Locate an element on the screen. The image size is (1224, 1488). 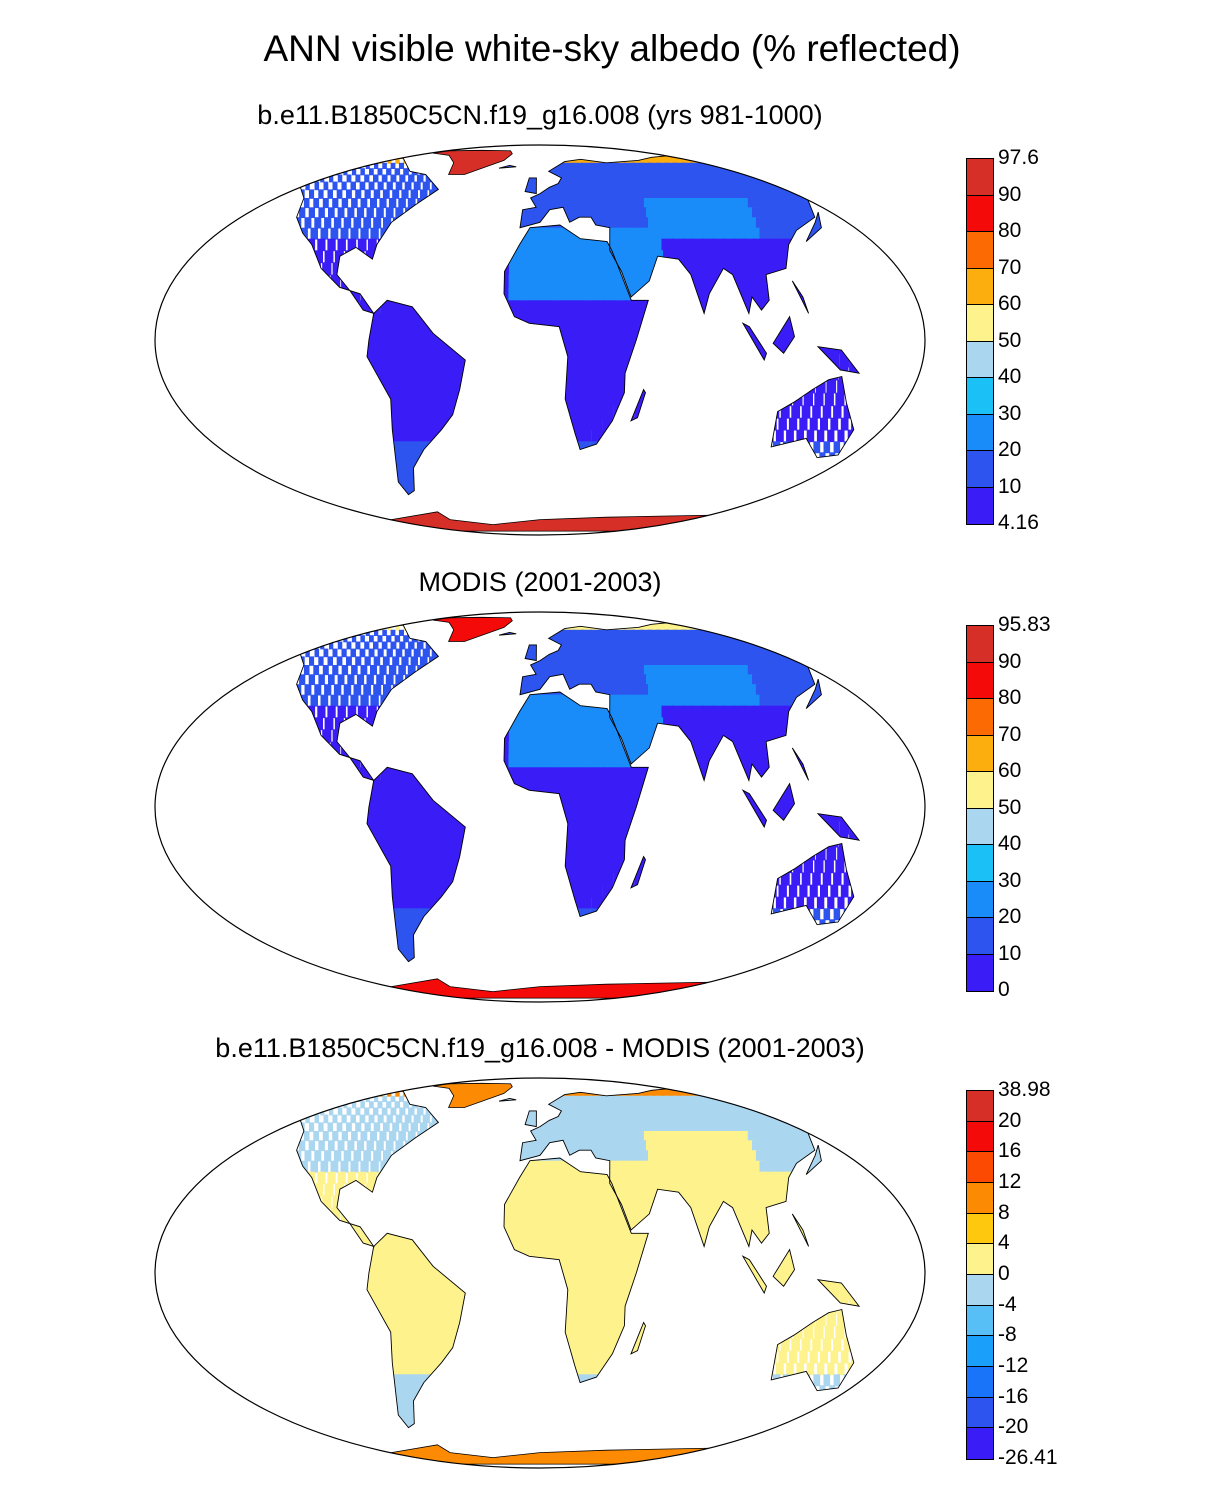
colorbar-label: 4 is located at coordinates (1004, 1243).